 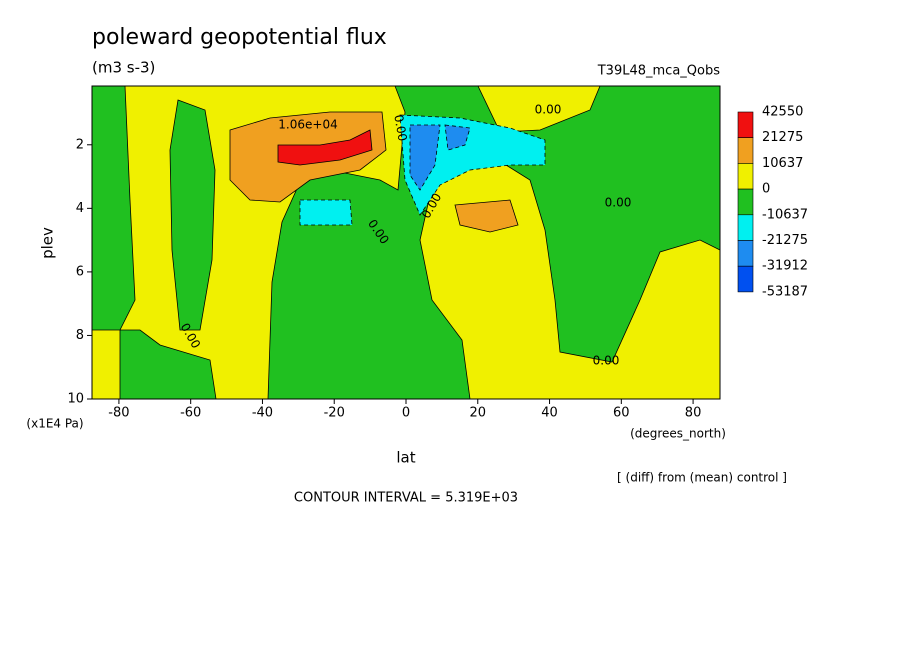 What do you see at coordinates (785, 214) in the screenshot?
I see `colorbar-label: -10637` at bounding box center [785, 214].